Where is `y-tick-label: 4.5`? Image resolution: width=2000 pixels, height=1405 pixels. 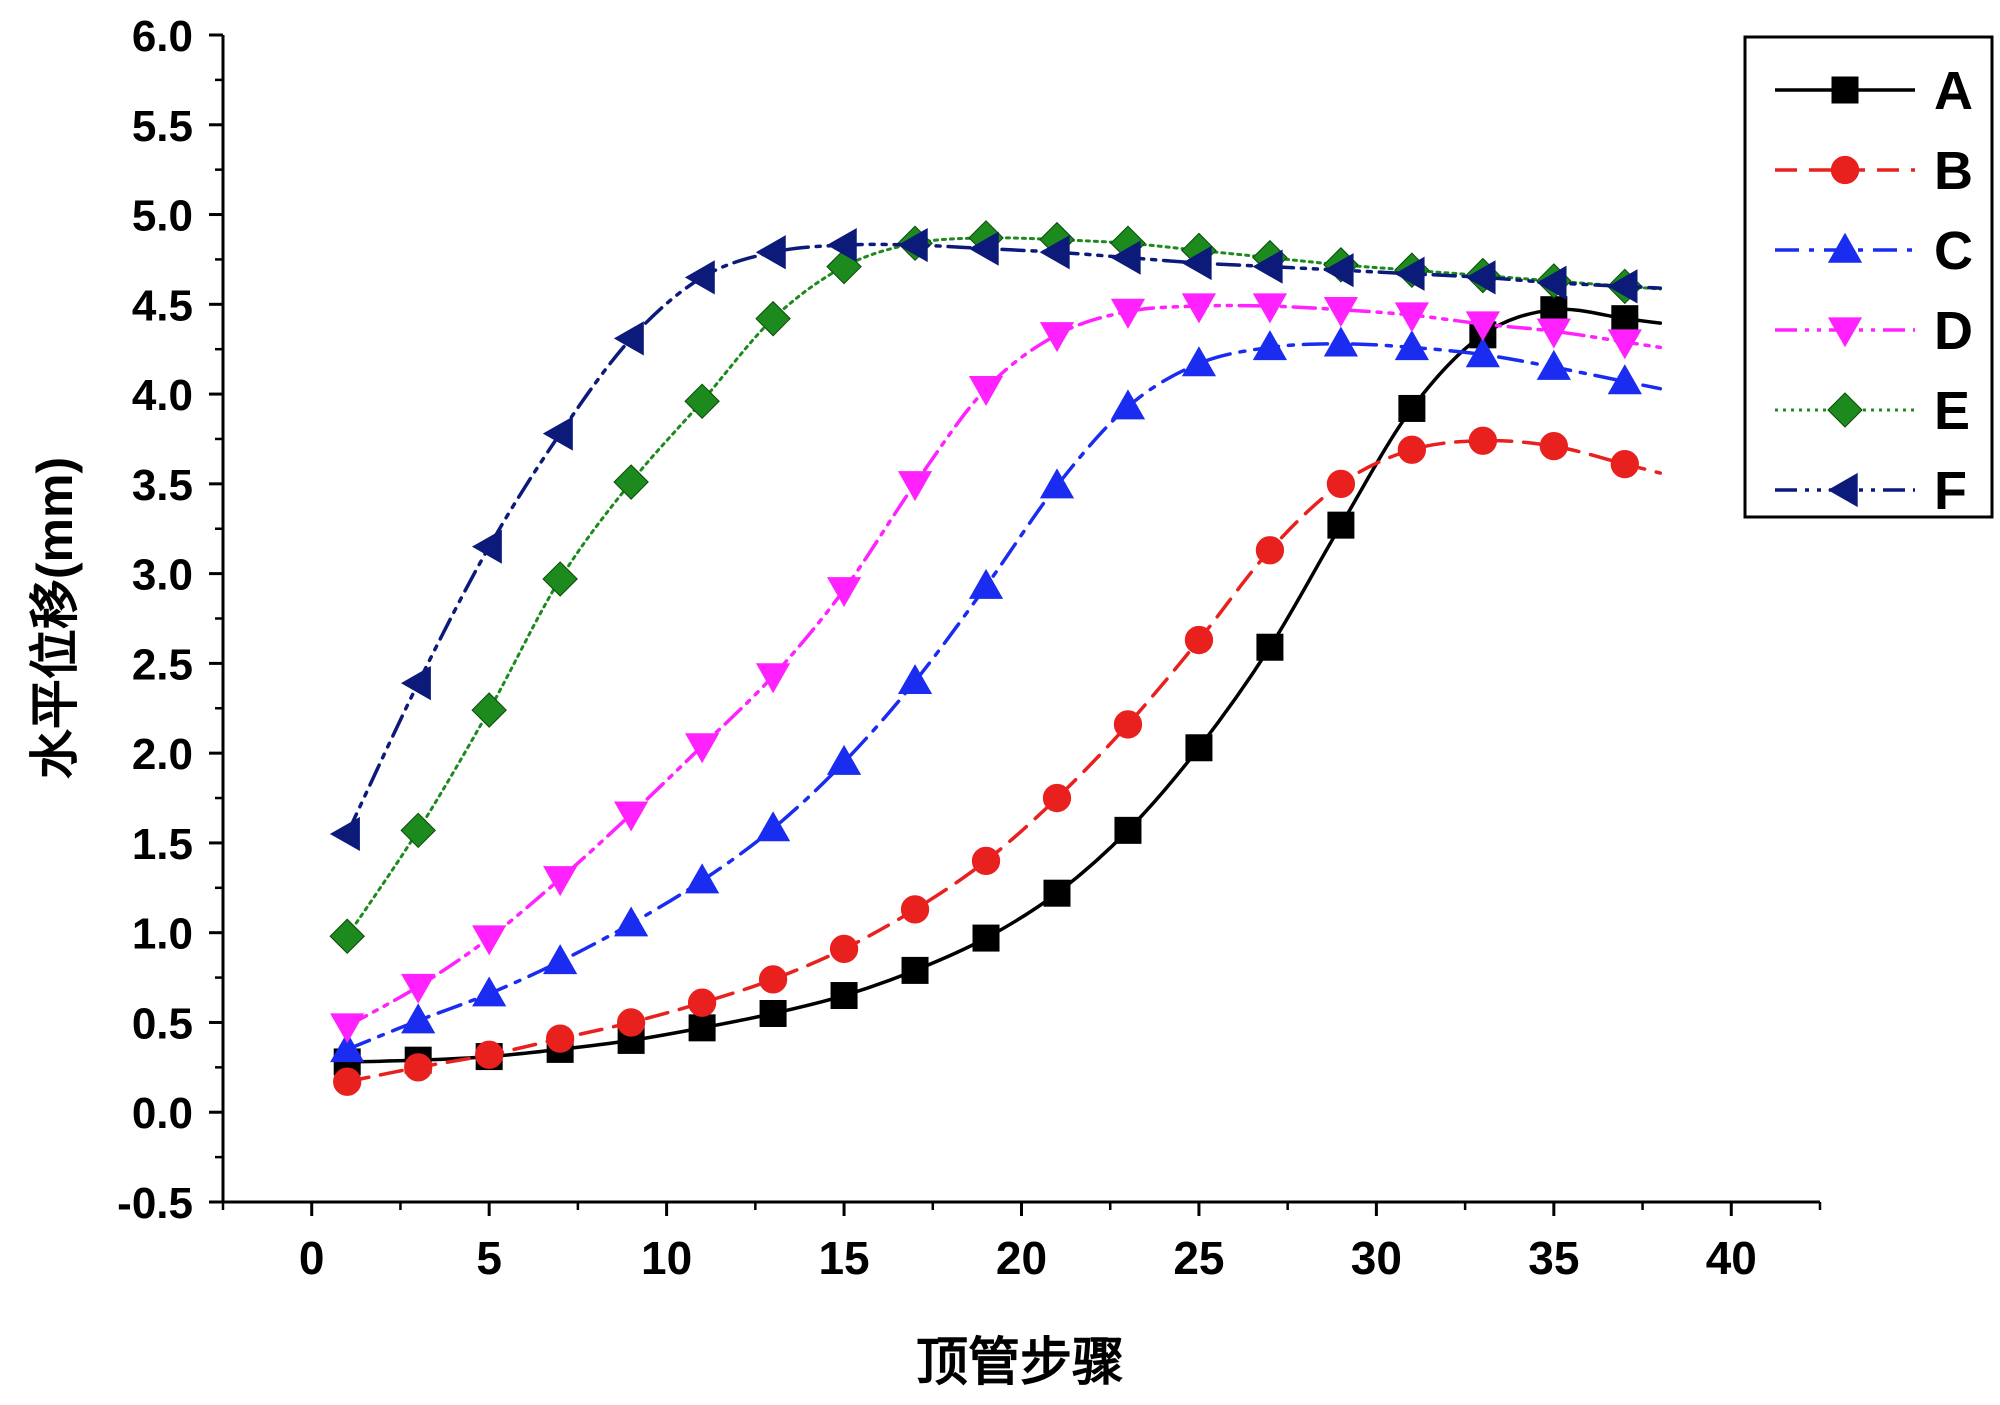 y-tick-label: 4.5 is located at coordinates (162, 305).